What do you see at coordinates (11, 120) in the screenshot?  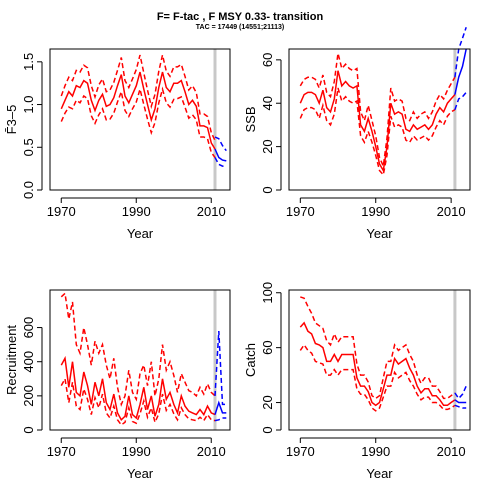 I see `y-axis-label: F̄3–5` at bounding box center [11, 120].